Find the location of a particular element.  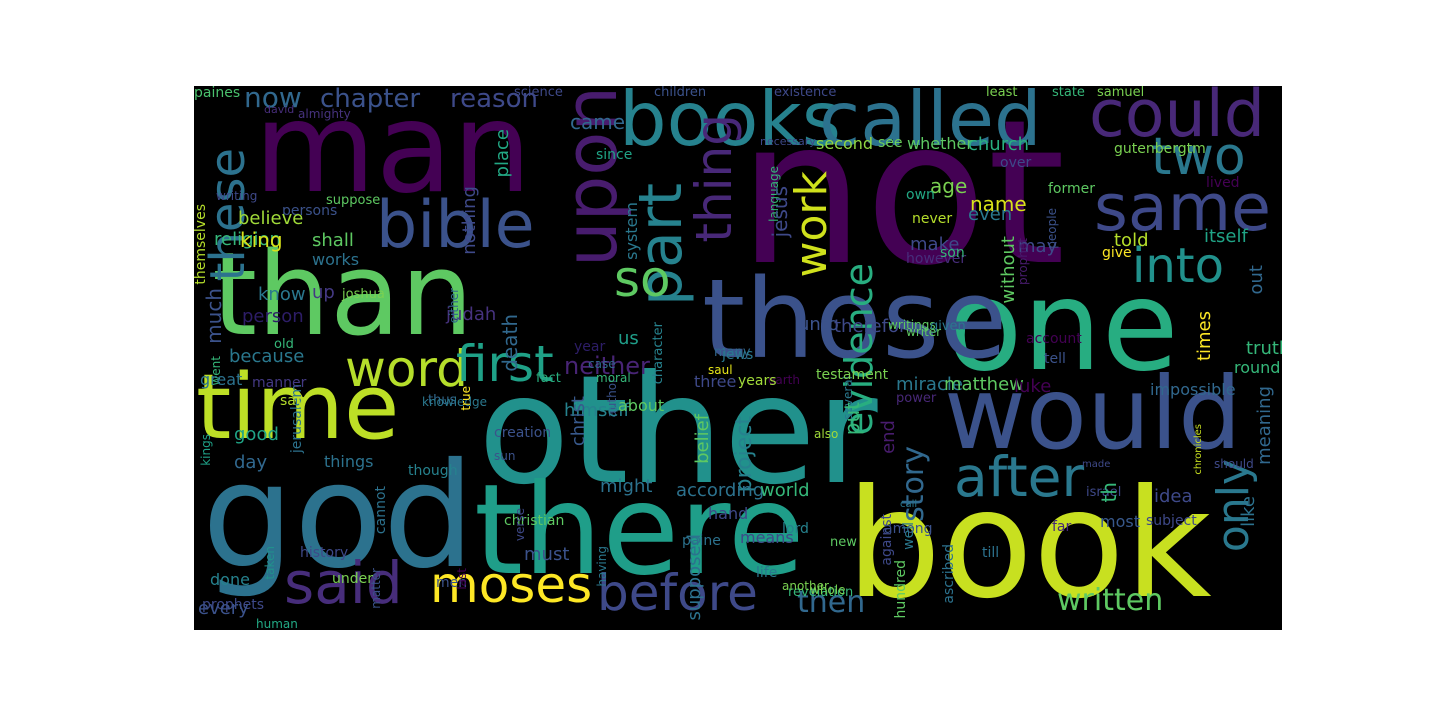

word-age: age is located at coordinates (949, 186).